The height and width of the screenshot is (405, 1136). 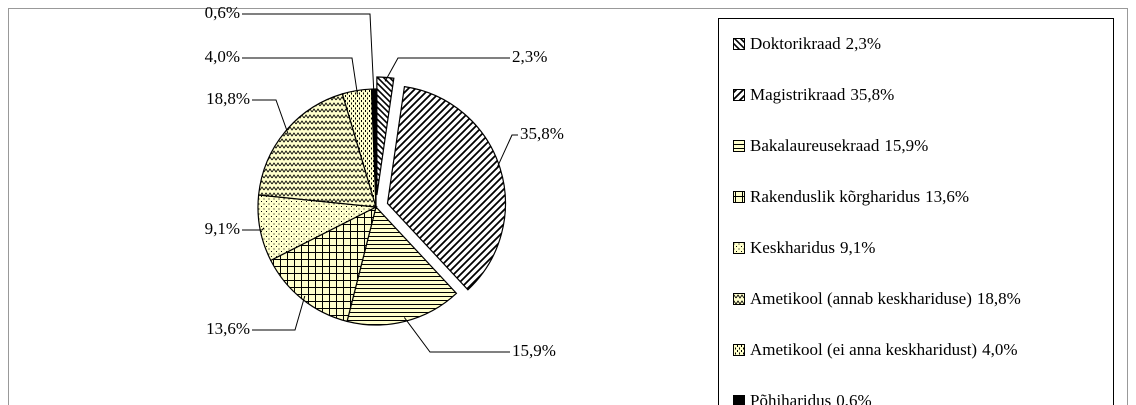 I want to click on data-label: 2,3%, so click(x=529, y=56).